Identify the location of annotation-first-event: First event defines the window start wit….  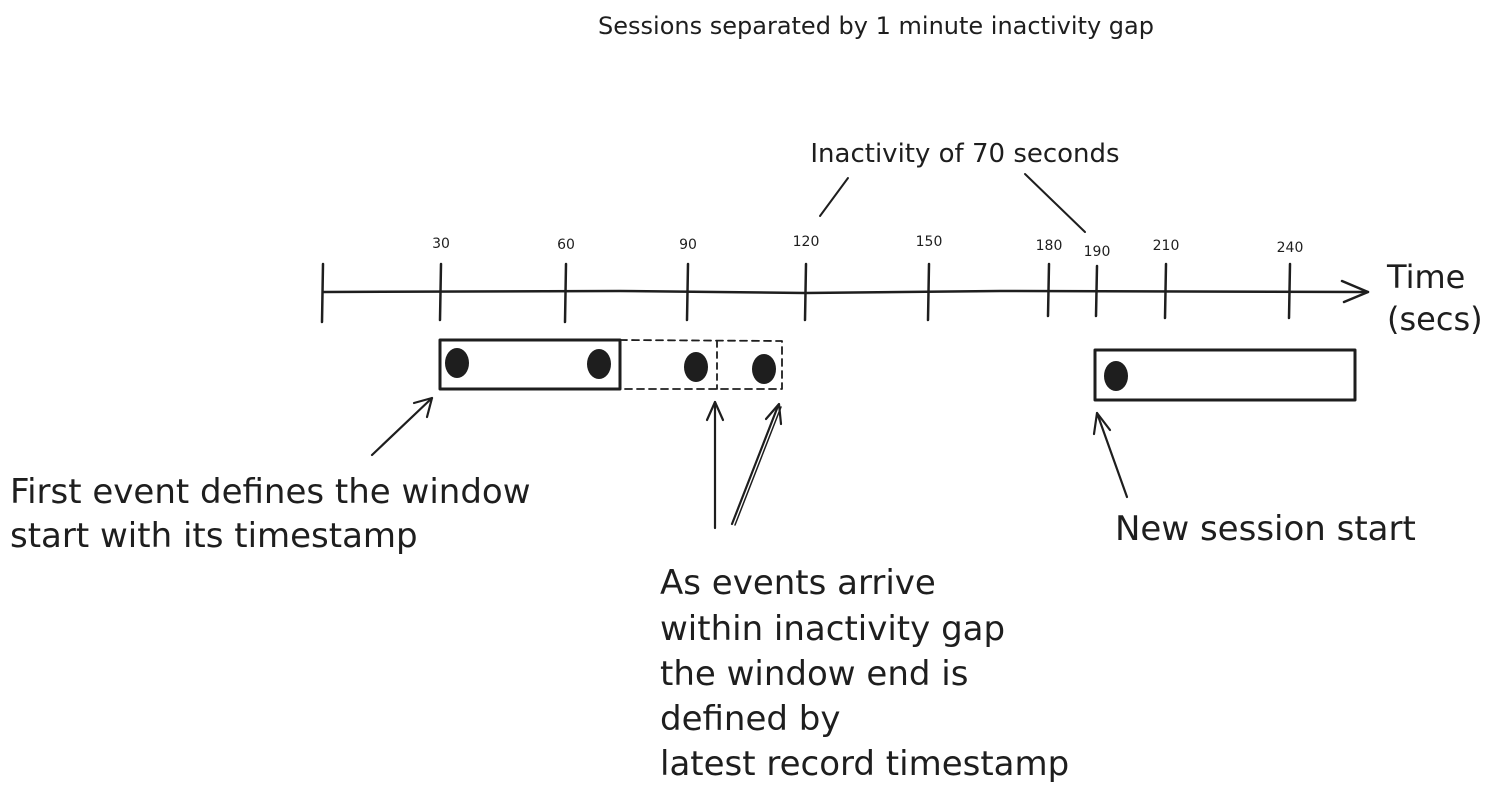
(270, 514).